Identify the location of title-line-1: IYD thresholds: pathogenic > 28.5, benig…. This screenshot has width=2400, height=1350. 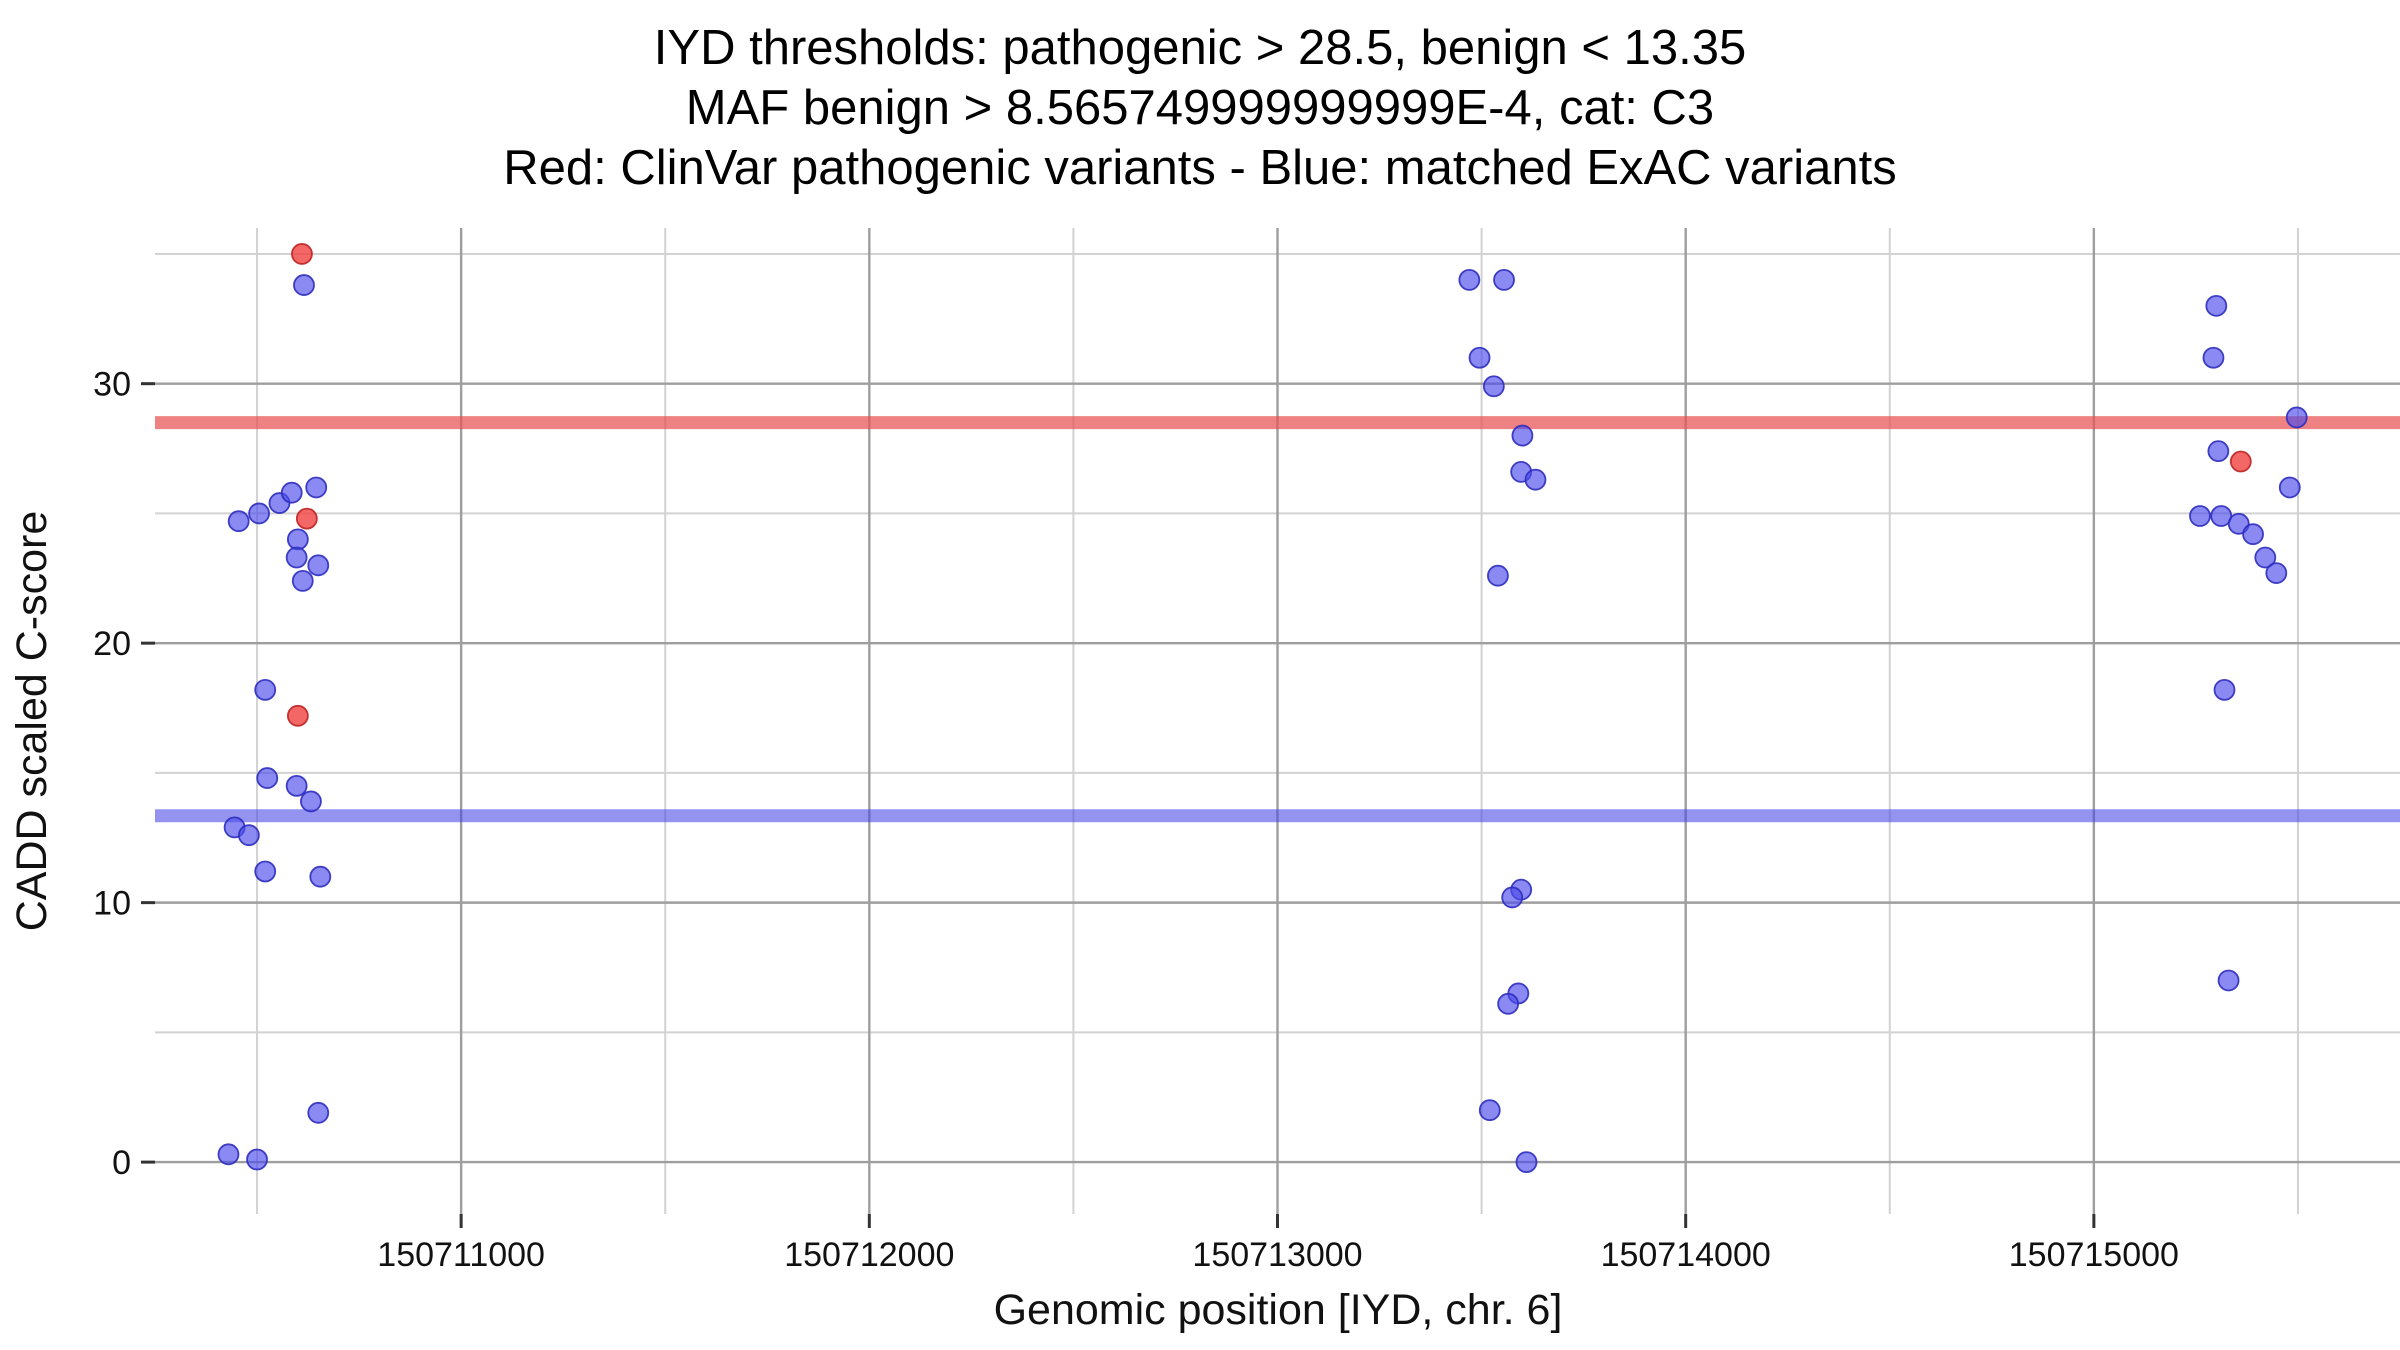
(1200, 48).